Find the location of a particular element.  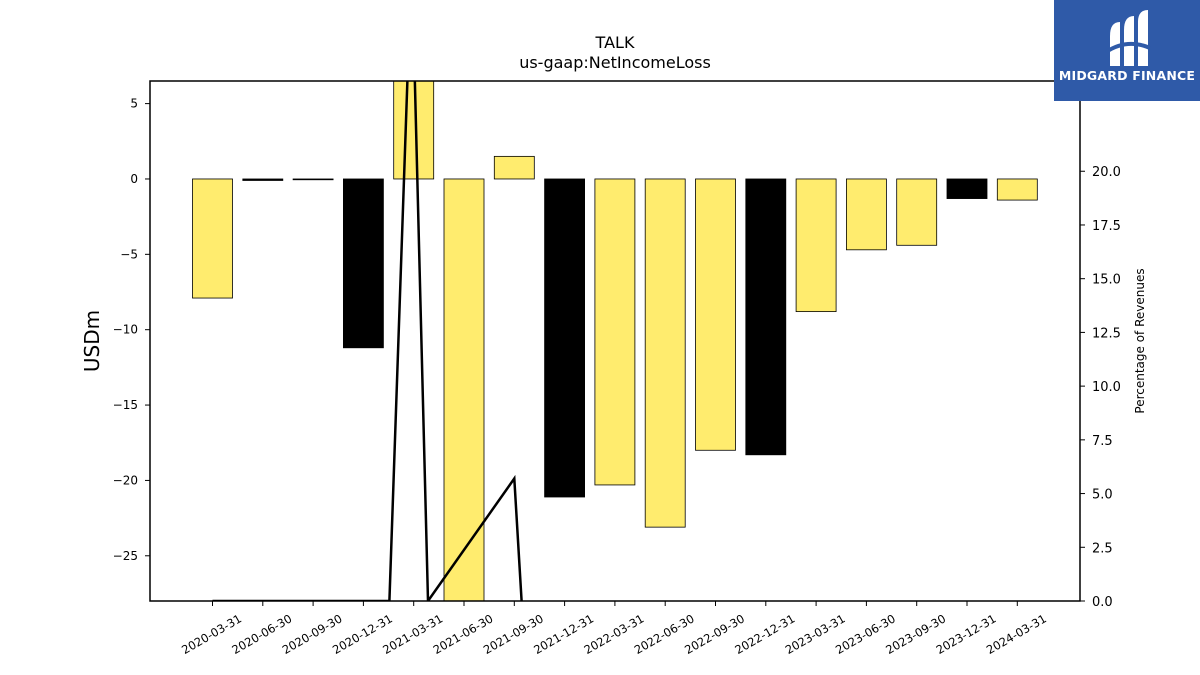

y-tick-label: −20 is located at coordinates (125, 480).